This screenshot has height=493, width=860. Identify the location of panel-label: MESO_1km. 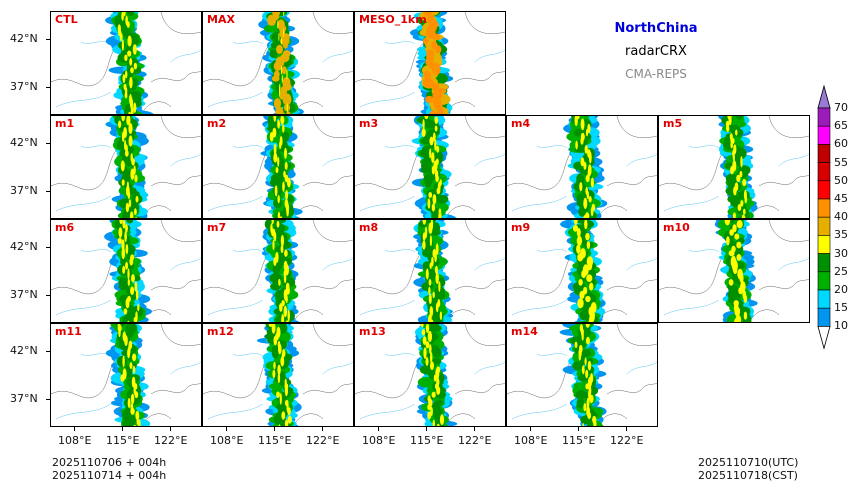
(393, 19).